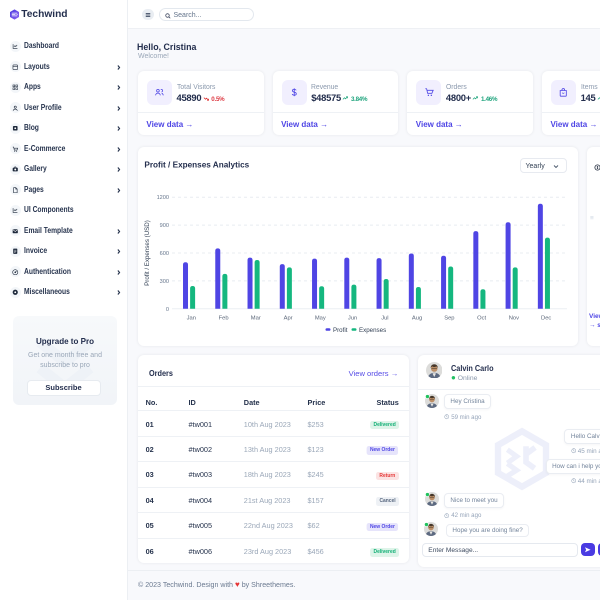 This screenshot has height=600, width=600. I want to click on svg-text: Oct, so click(481, 318).